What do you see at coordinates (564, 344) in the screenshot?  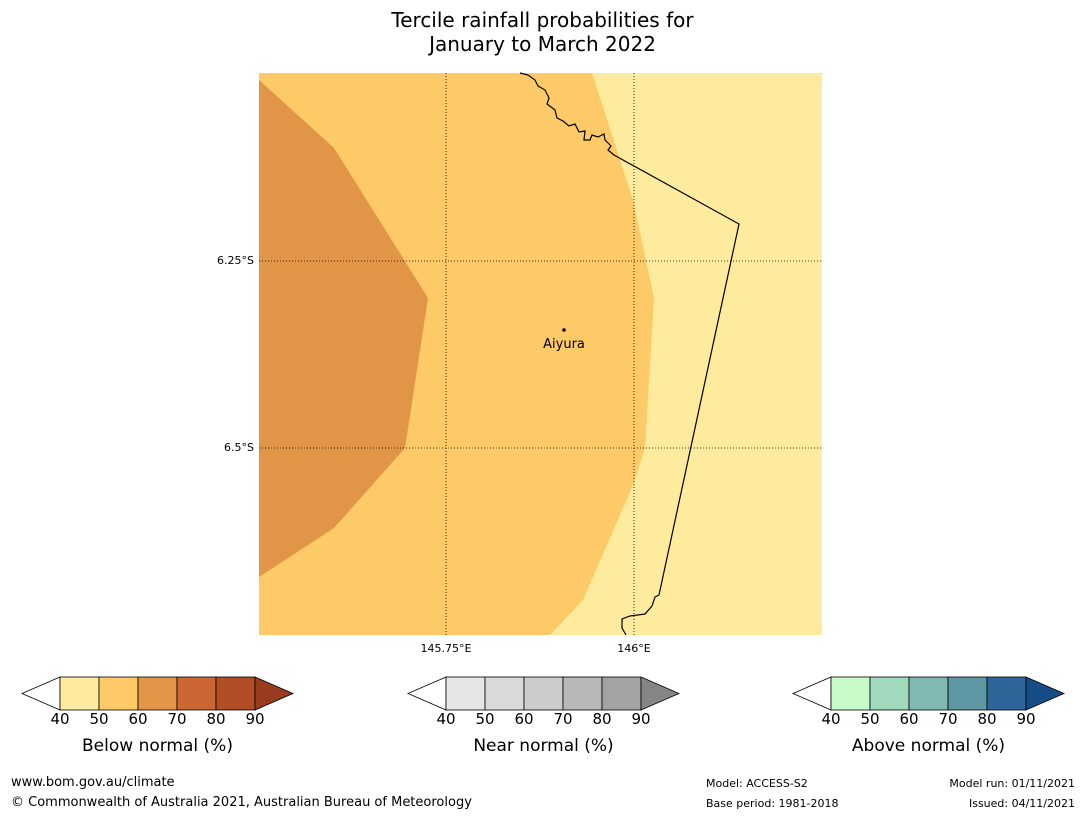 I see `place-label-aiyura: Aiyura` at bounding box center [564, 344].